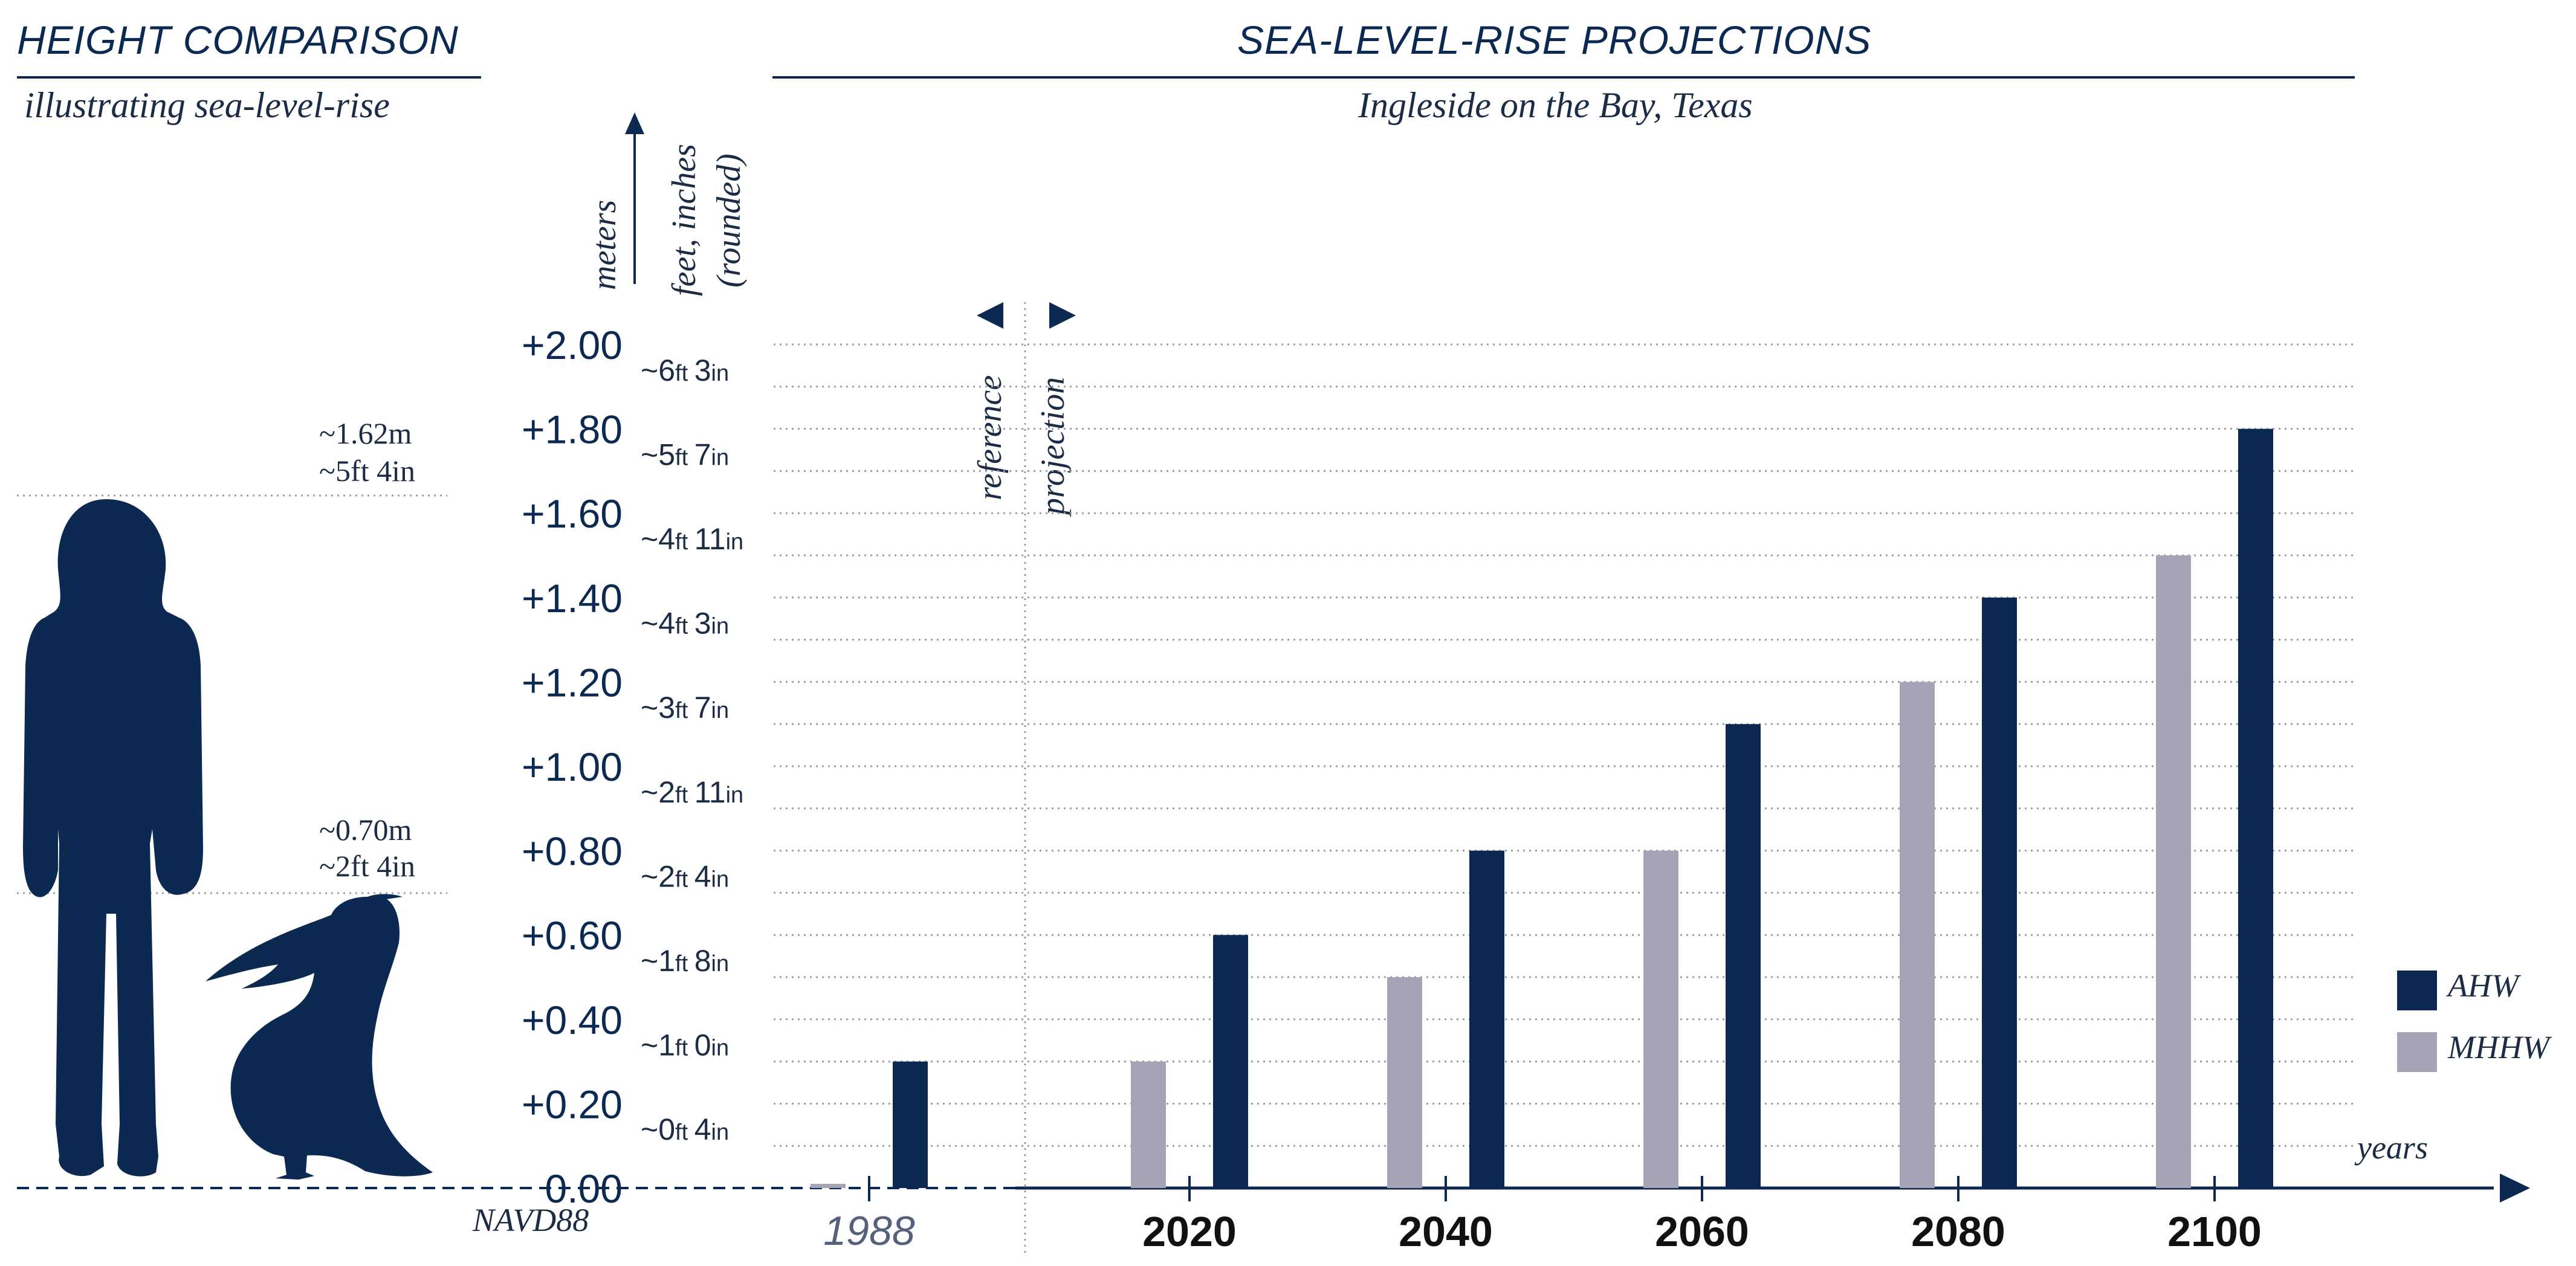 The image size is (2576, 1266). I want to click on left-panel-title: HEIGHT COMPARISON, so click(238, 40).